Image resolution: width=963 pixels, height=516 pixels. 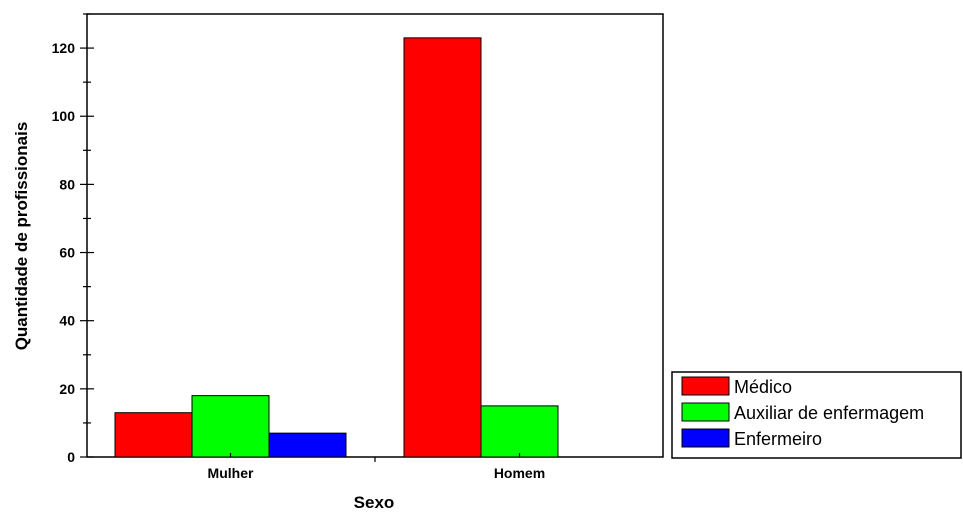 What do you see at coordinates (231, 473) in the screenshot?
I see `x-tick-label: Mulher` at bounding box center [231, 473].